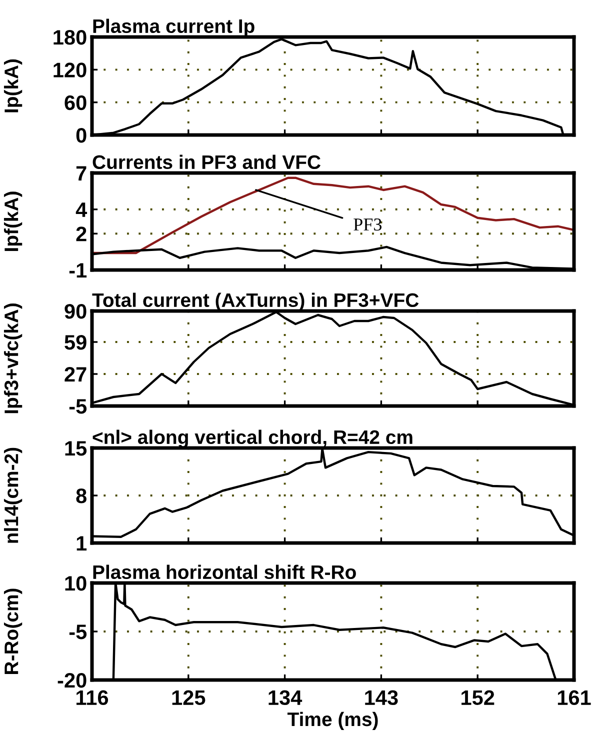 This screenshot has height=744, width=599. Describe the element at coordinates (332, 721) in the screenshot. I see `x-axis-title: Time (ms)` at that location.